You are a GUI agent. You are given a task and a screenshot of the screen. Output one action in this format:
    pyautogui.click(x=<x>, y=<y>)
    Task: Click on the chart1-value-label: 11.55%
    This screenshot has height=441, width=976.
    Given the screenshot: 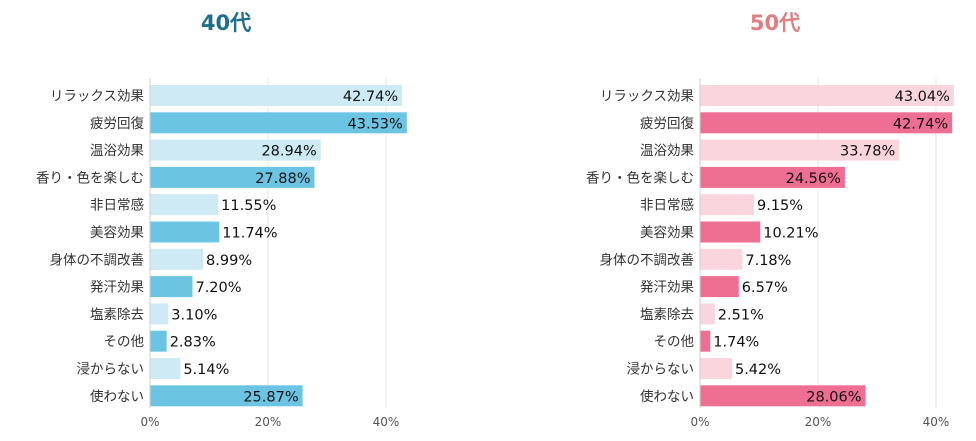 What is the action you would take?
    pyautogui.click(x=248, y=206)
    